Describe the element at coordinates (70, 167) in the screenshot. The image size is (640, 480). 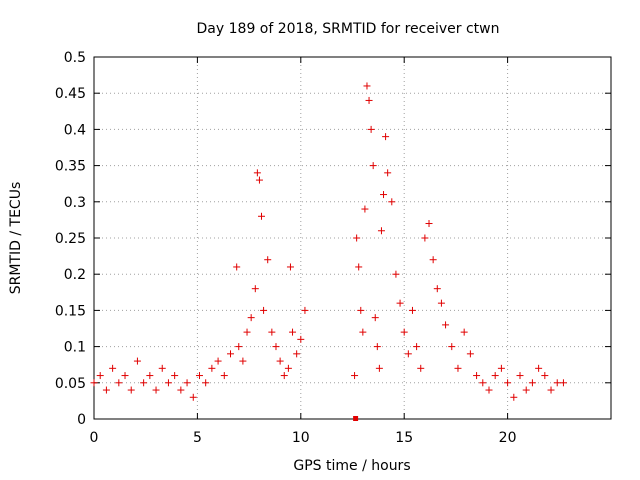
I see `y-tick-label: 0.35` at that location.